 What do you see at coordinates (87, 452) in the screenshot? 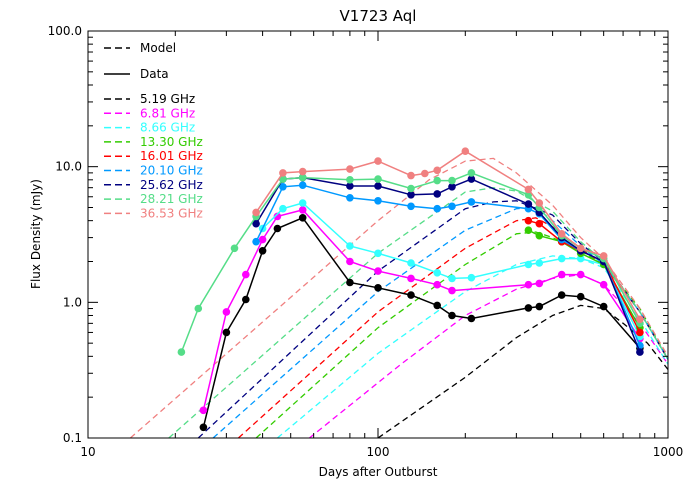
I see `x-tick-label: 10` at bounding box center [87, 452].